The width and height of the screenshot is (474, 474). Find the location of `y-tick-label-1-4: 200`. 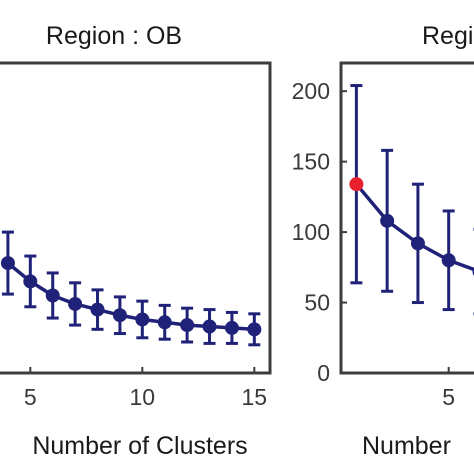

y-tick-label-1-4: 200 is located at coordinates (311, 91).